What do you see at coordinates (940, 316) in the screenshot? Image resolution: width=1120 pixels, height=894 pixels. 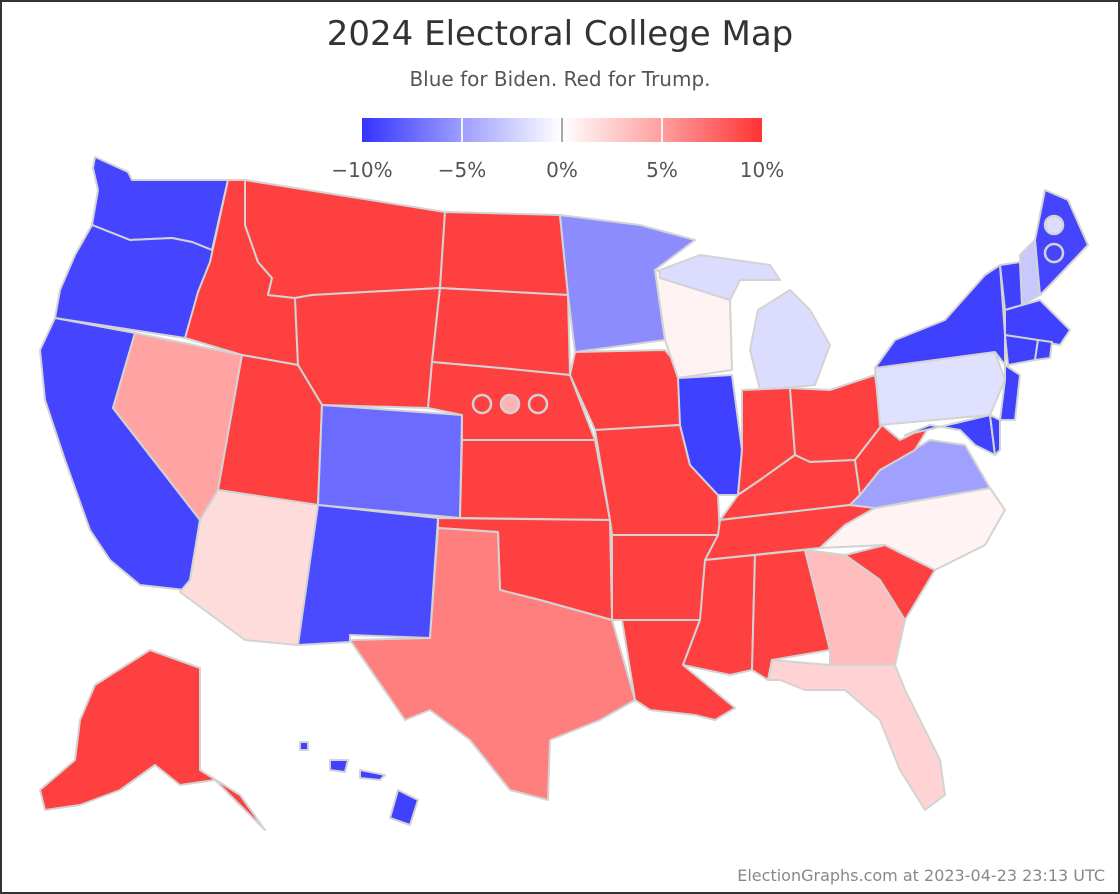 I see `state-new-york` at bounding box center [940, 316].